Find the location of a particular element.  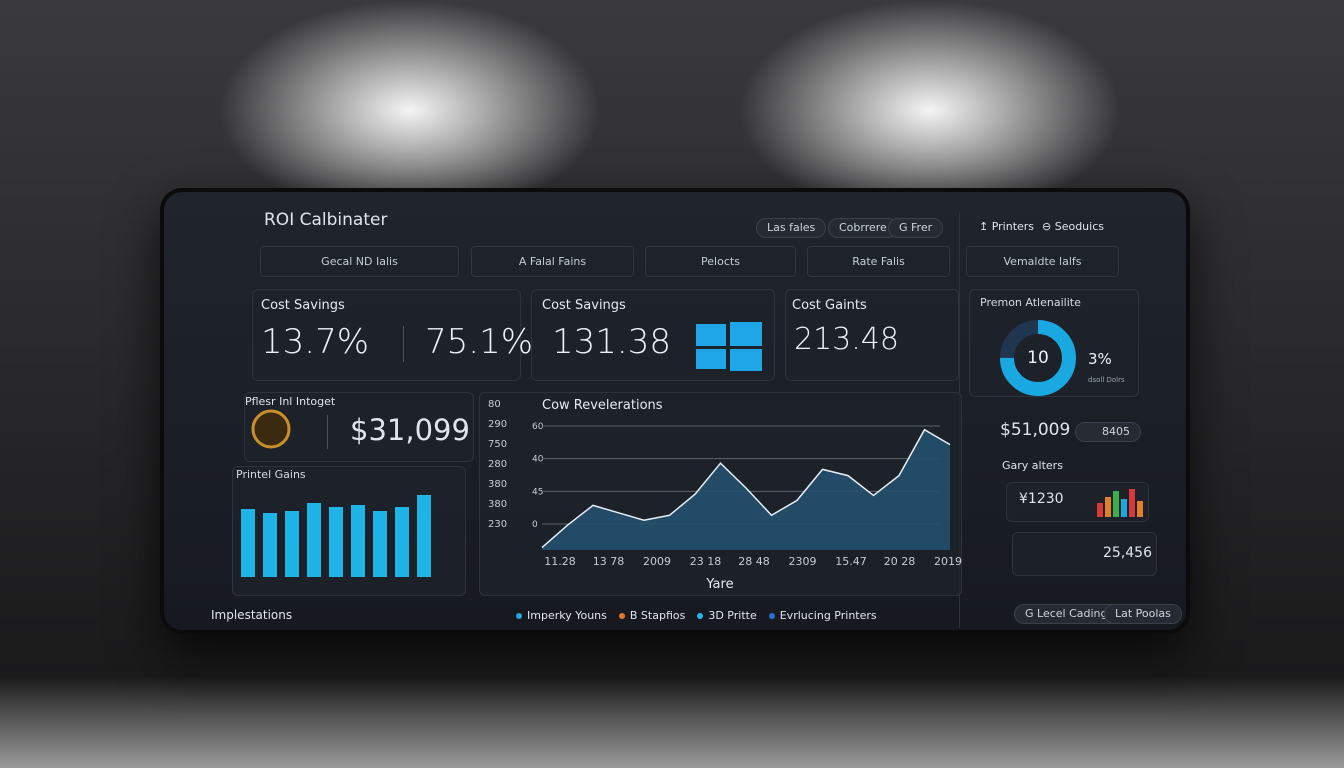

tab: Vemaldte lalfs is located at coordinates (1042, 261).